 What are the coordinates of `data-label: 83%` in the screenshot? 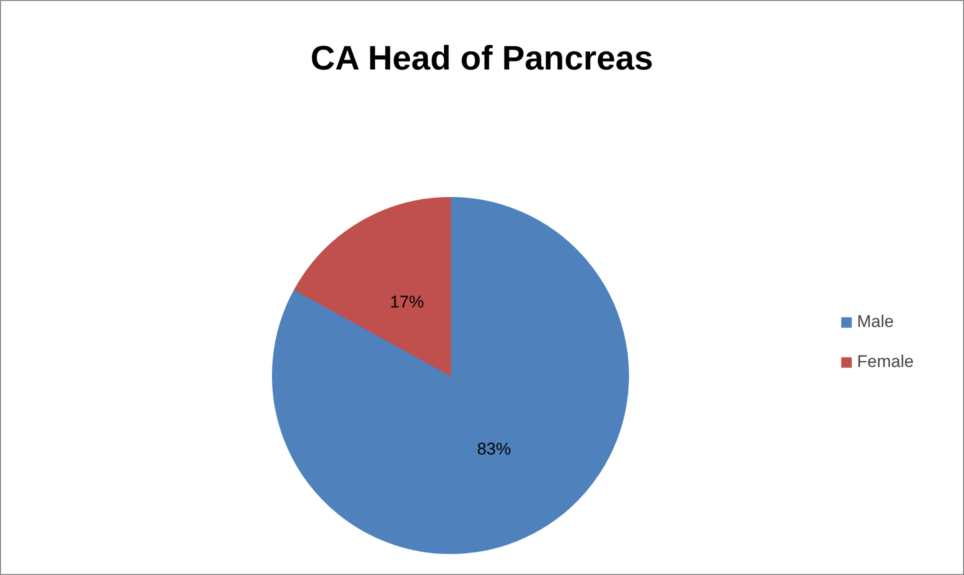 It's located at (494, 449).